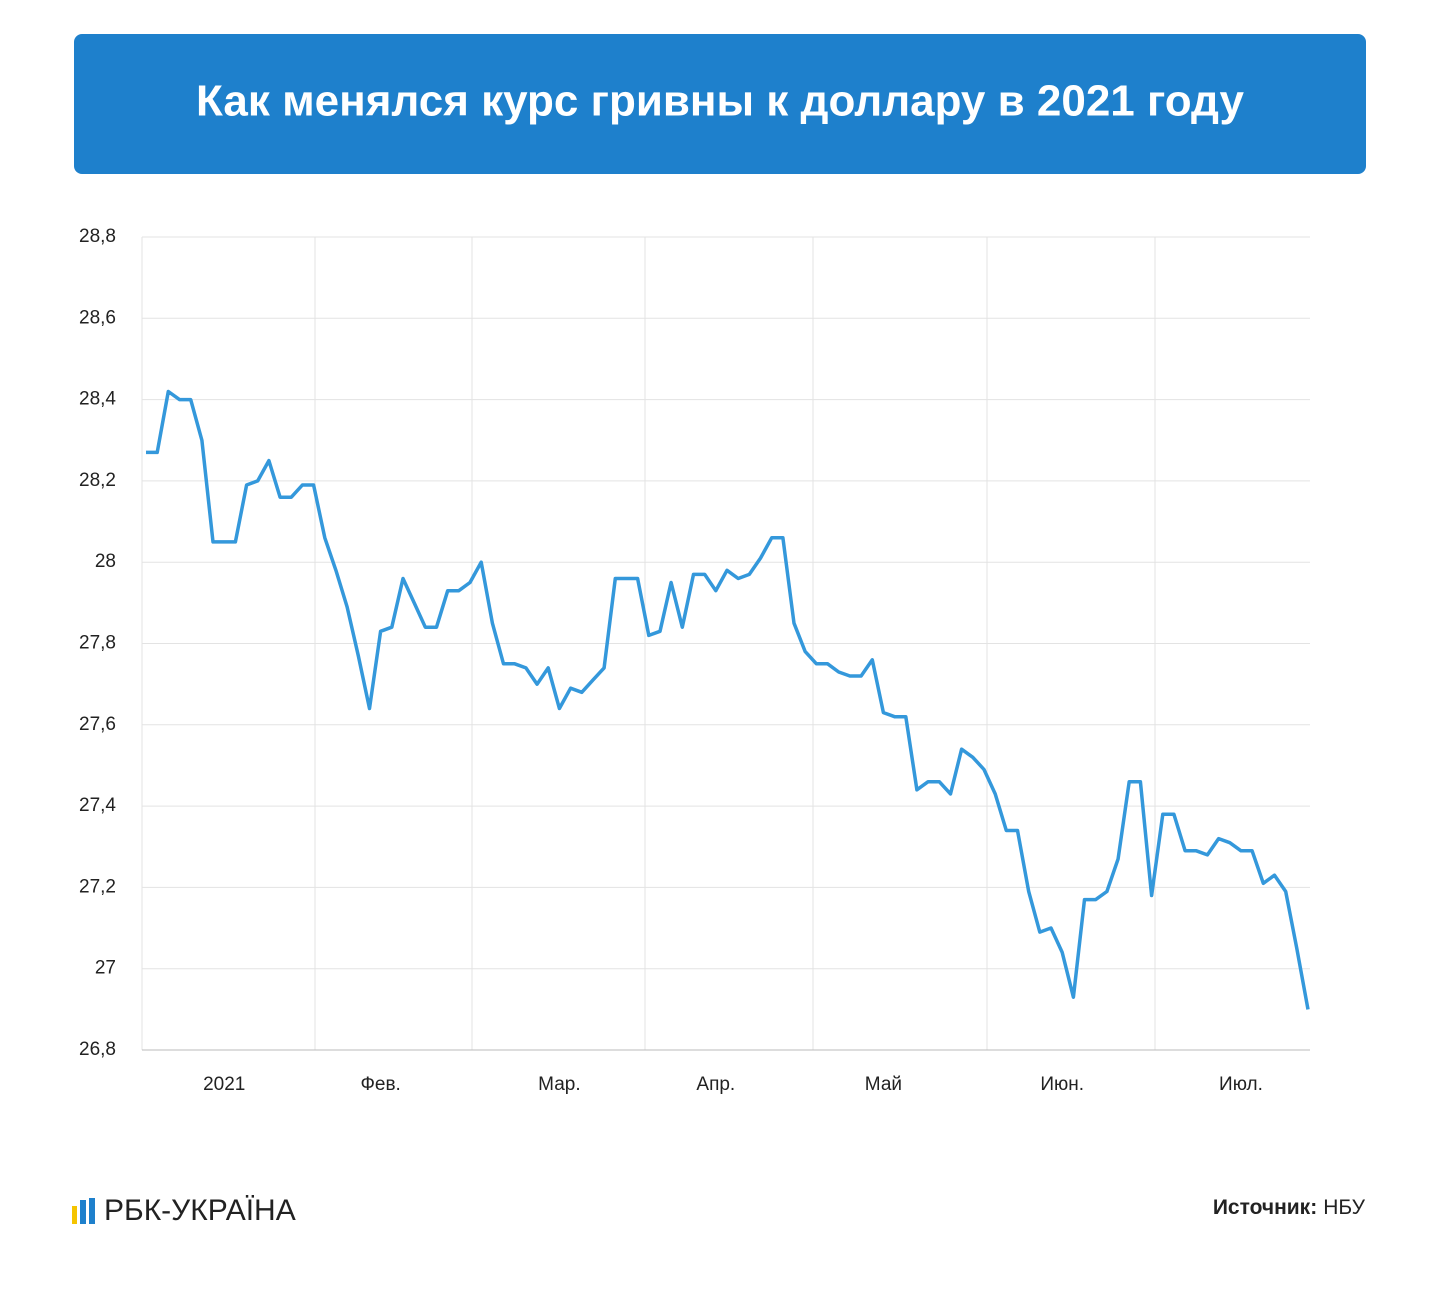 This screenshot has height=1295, width=1440. Describe the element at coordinates (105, 968) in the screenshot. I see `y-tick-label: 27` at that location.